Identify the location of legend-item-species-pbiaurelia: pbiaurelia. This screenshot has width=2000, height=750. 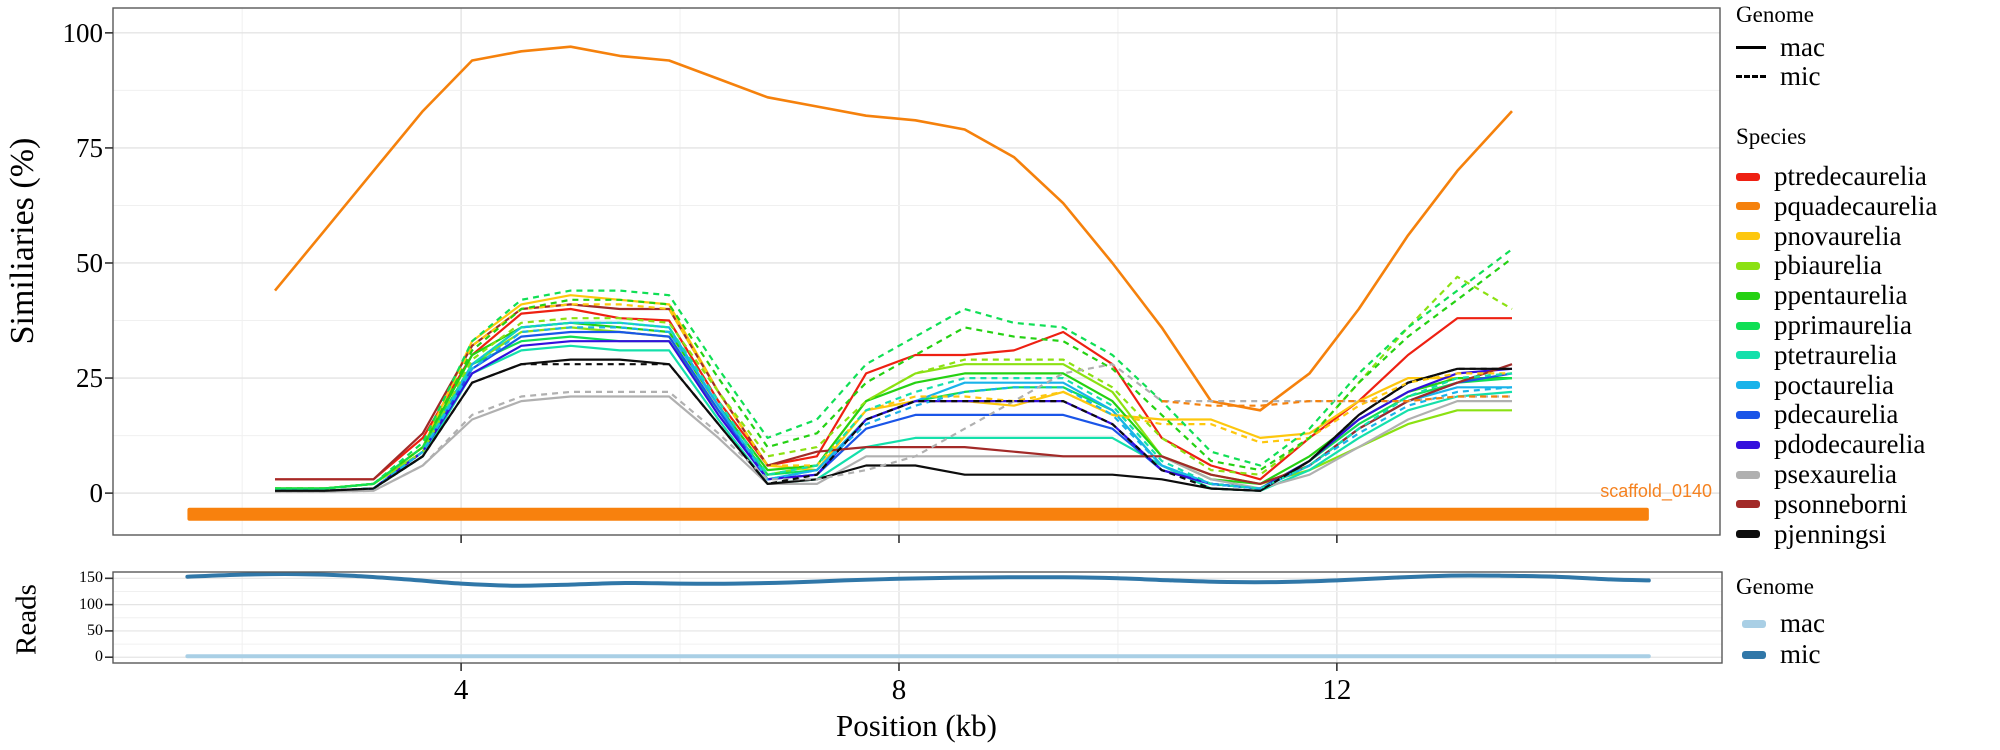
(1809, 265).